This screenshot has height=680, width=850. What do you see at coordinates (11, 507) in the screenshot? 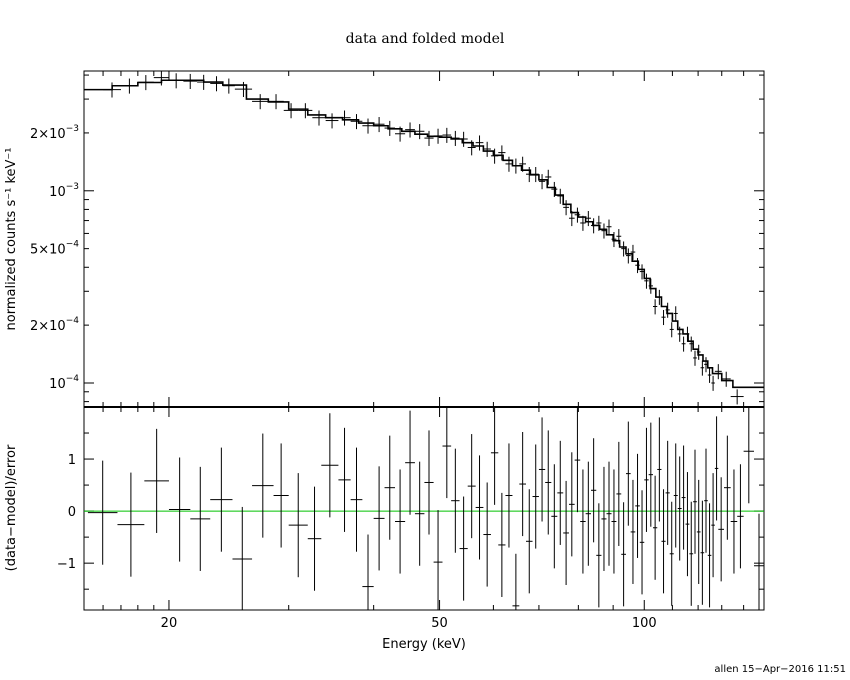
I see `bottom-y-axis-label: (data−model)/error` at bounding box center [11, 507].